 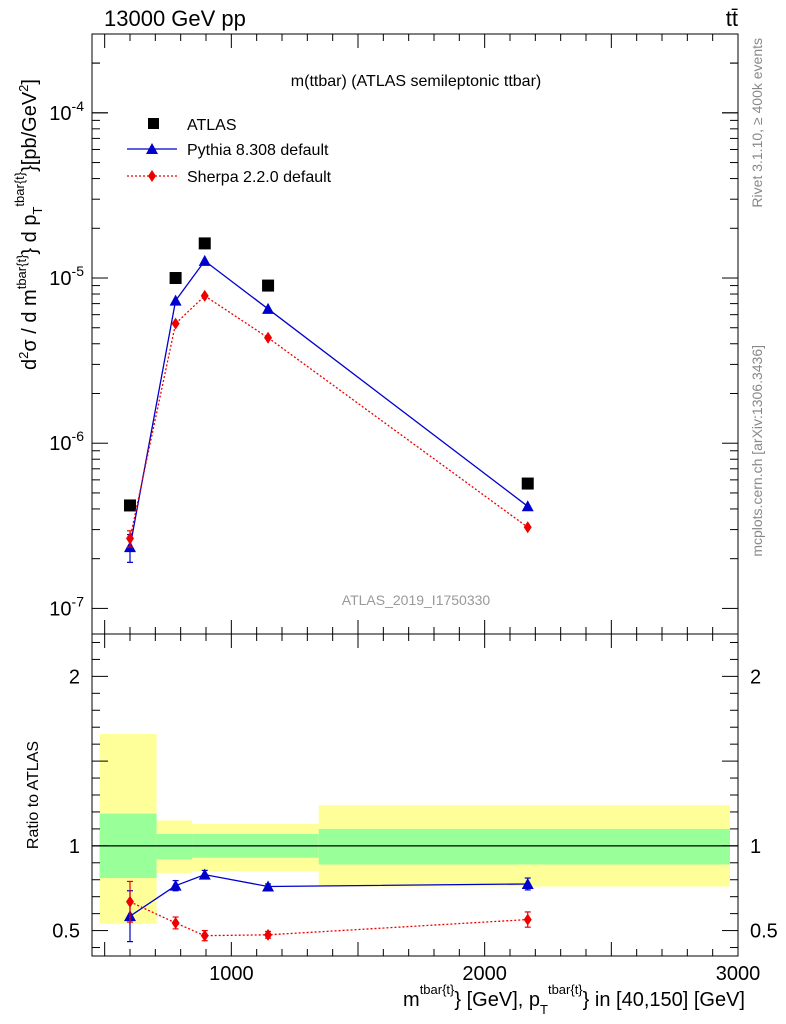 I want to click on x-tick-label-3000: 3000, so click(x=738, y=974).